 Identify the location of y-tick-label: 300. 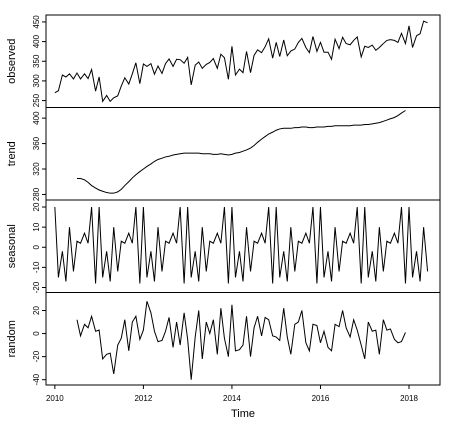
(36, 81).